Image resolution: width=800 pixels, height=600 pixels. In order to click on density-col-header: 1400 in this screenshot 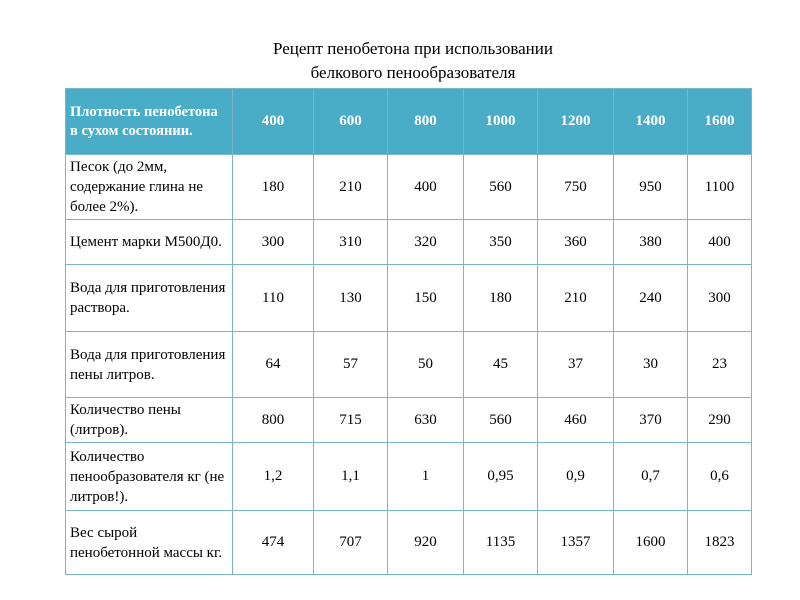, I will do `click(650, 121)`.